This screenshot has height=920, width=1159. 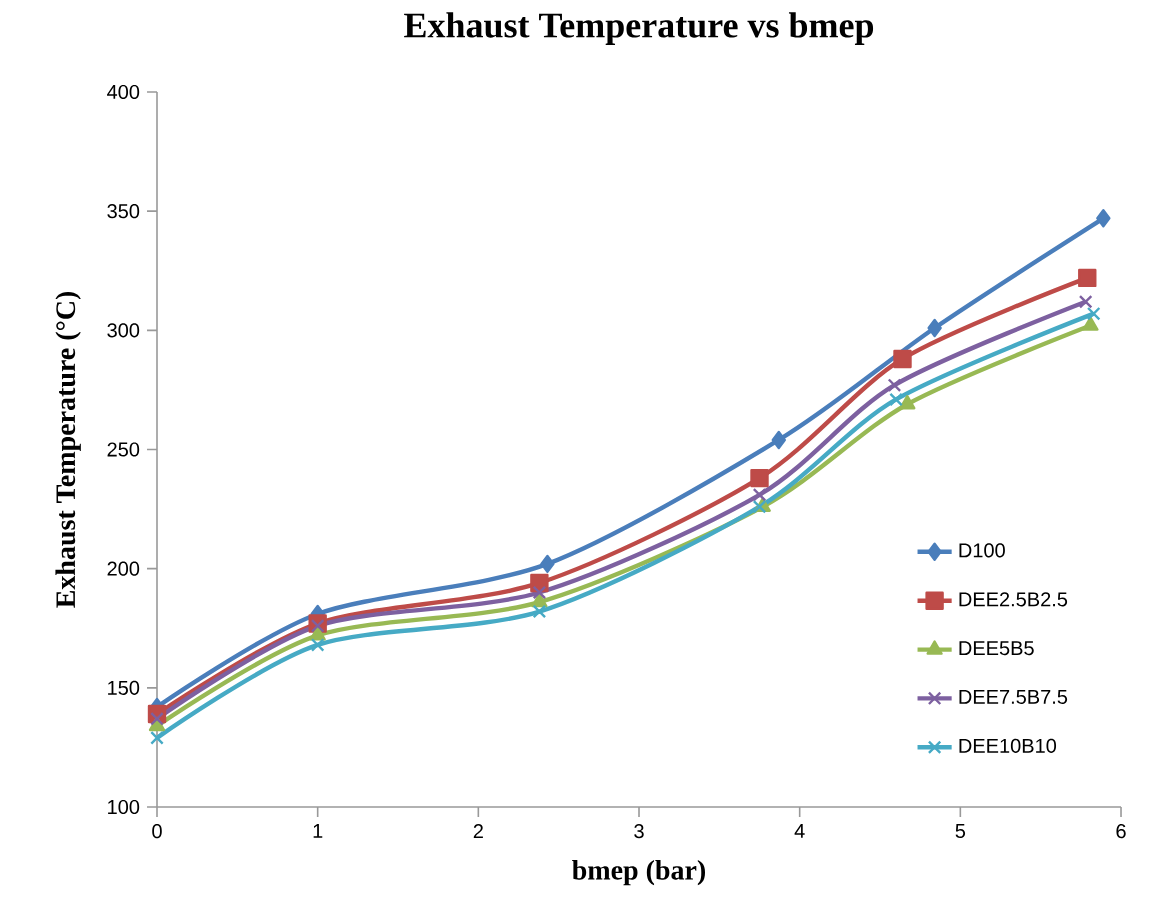 What do you see at coordinates (157, 831) in the screenshot?
I see `x-tick-label: 0` at bounding box center [157, 831].